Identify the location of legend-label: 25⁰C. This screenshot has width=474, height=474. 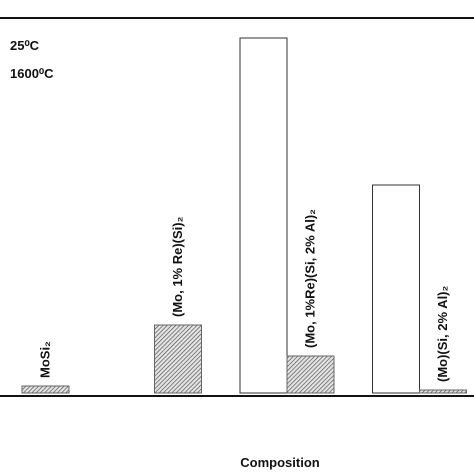
(25, 45).